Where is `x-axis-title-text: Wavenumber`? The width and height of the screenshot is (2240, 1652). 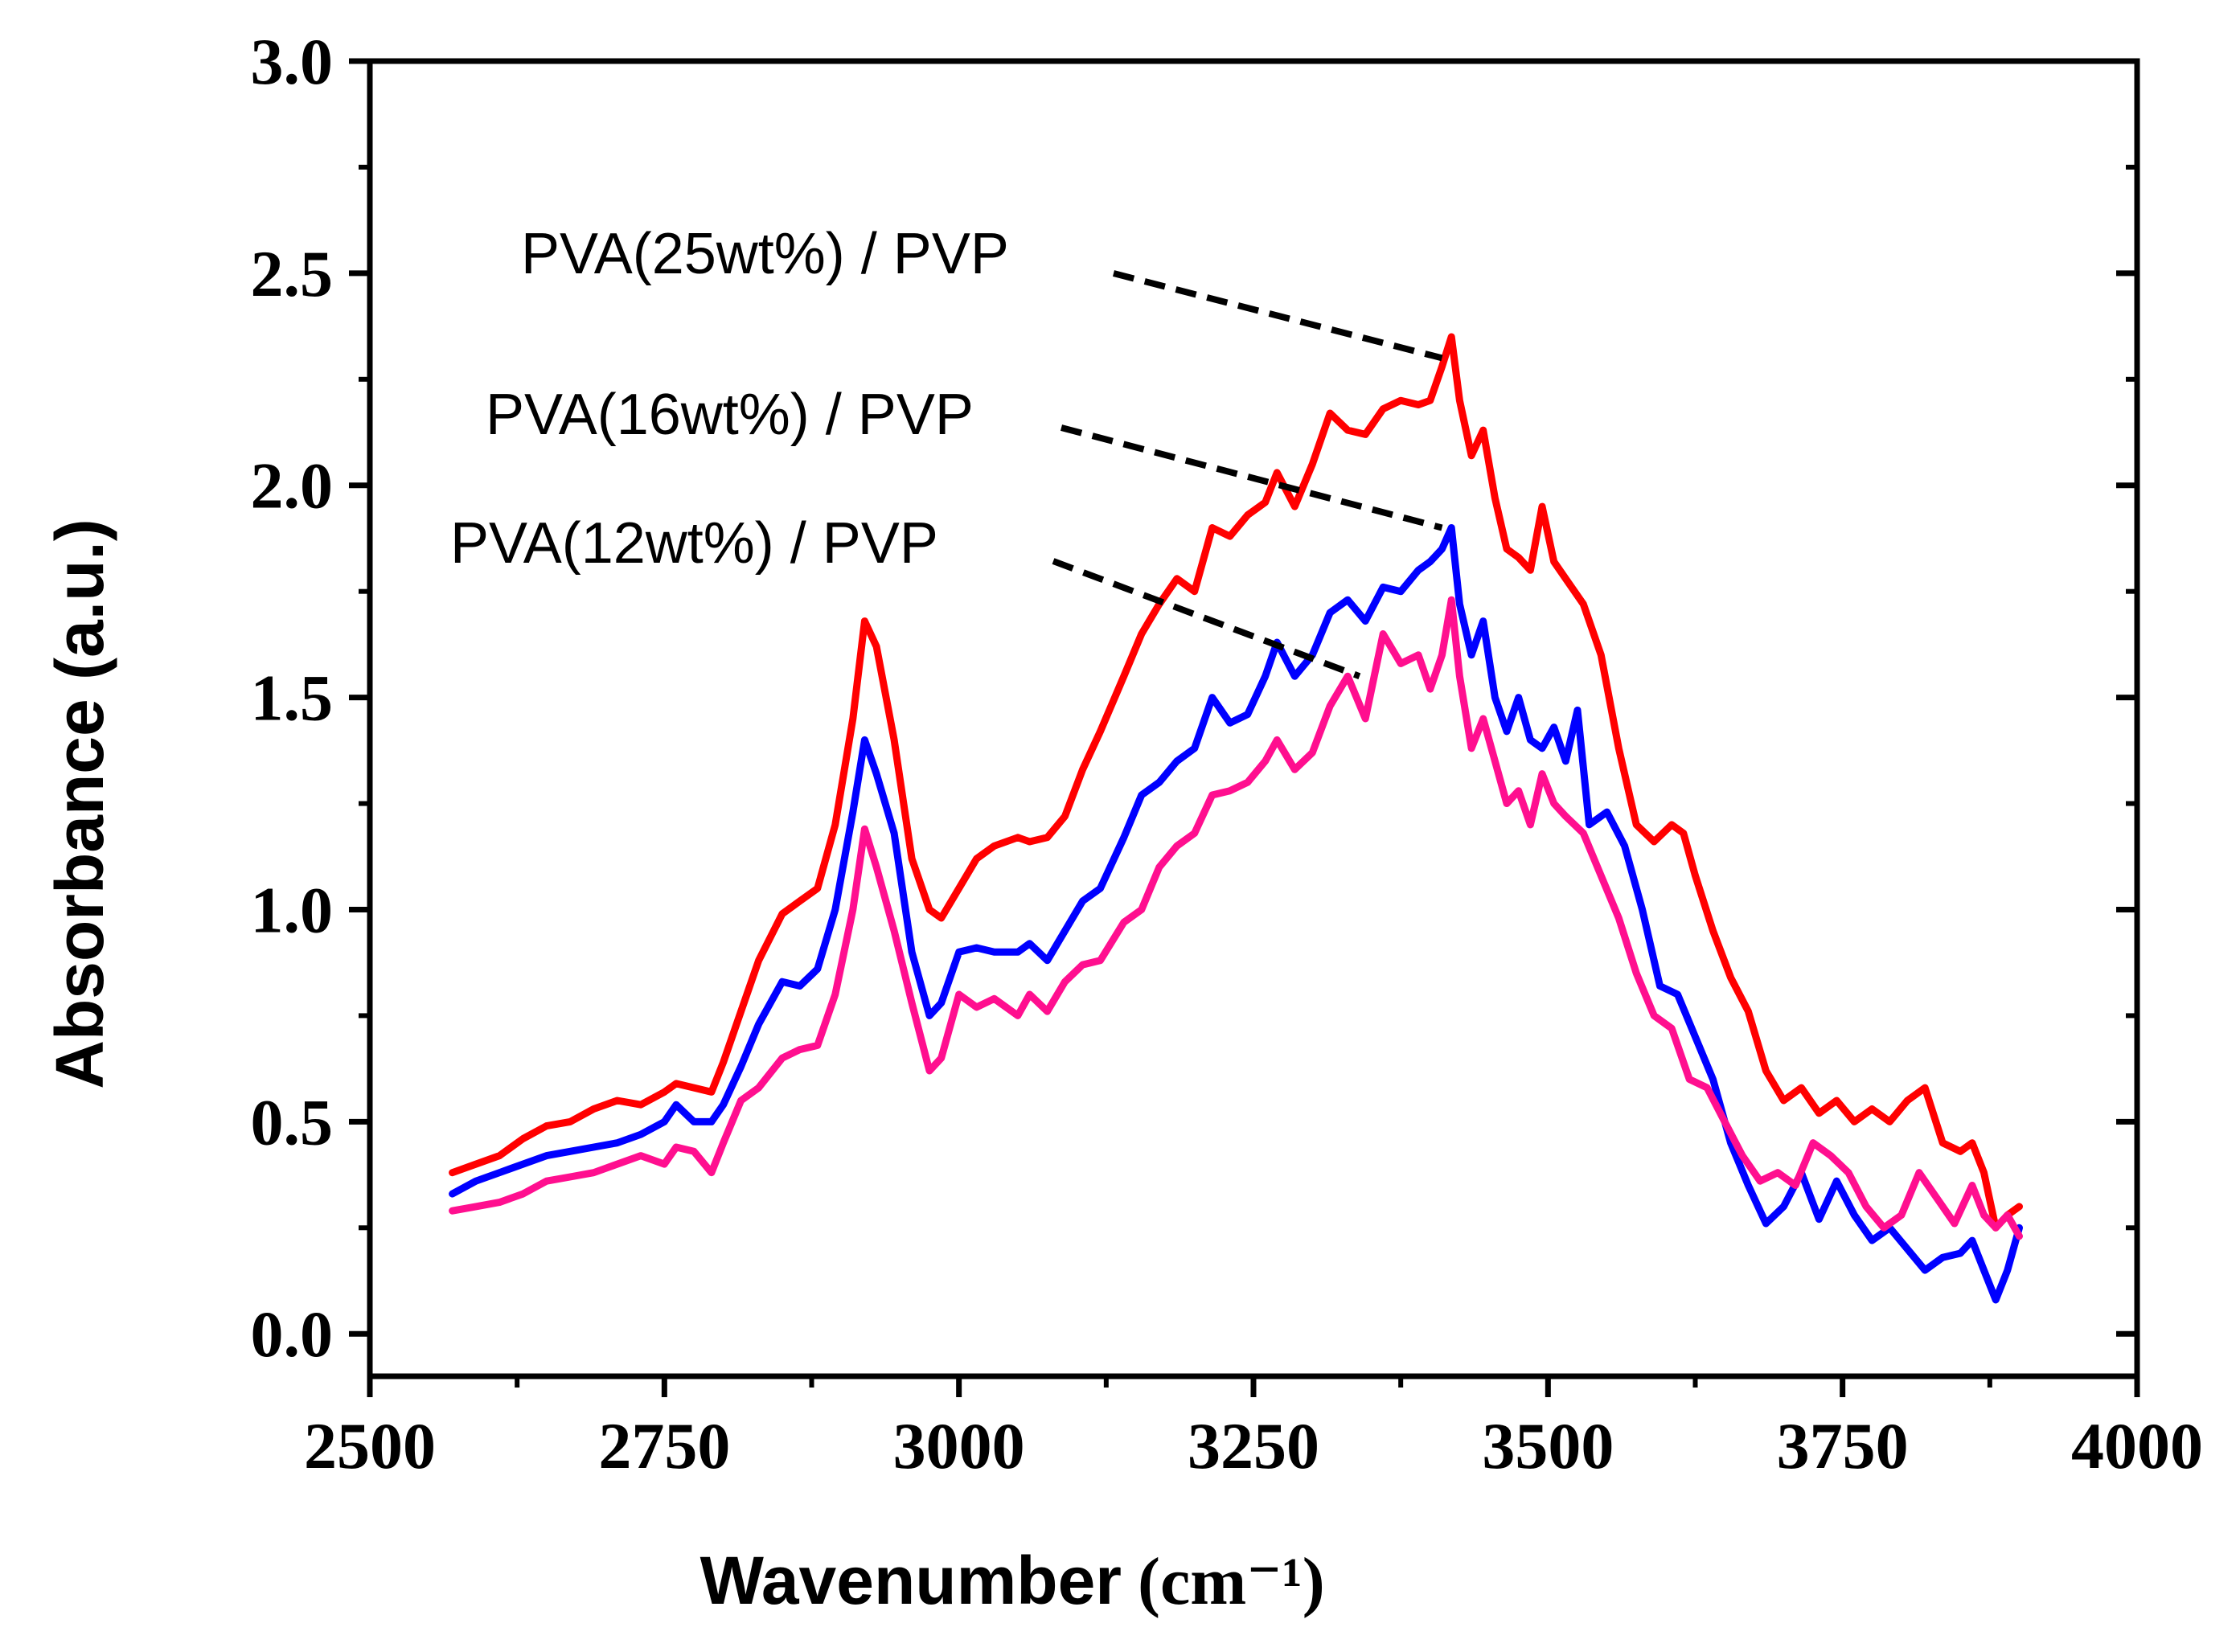 x-axis-title-text: Wavenumber is located at coordinates (911, 1580).